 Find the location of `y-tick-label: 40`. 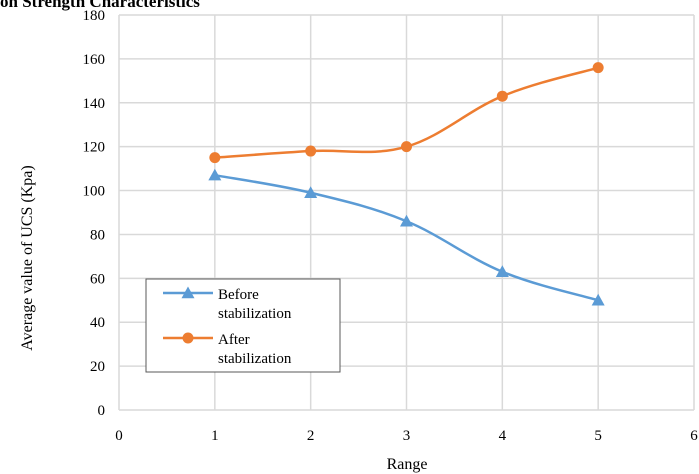

y-tick-label: 40 is located at coordinates (97, 323).